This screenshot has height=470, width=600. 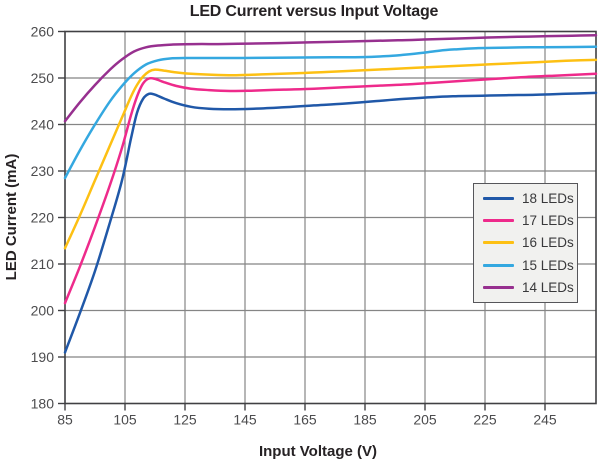 I want to click on y-tick-label: 260, so click(x=43, y=32).